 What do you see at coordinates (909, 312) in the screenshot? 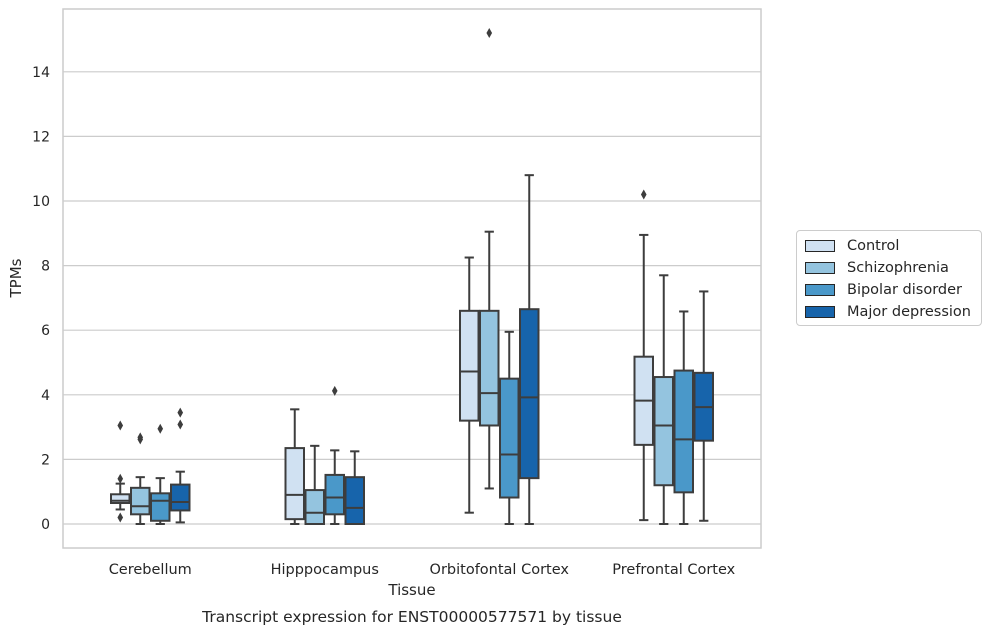
I see `legend-label-major-depression: Major depression` at bounding box center [909, 312].